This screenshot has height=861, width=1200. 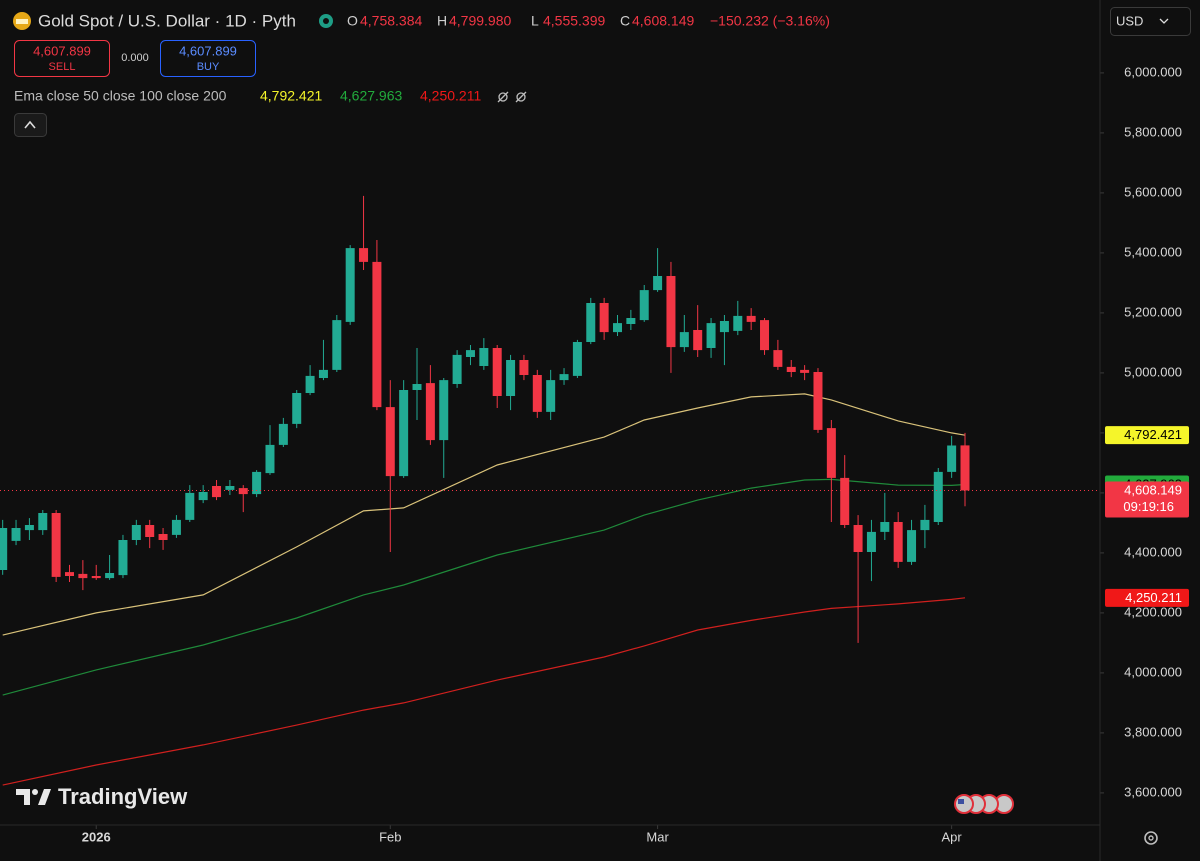 What do you see at coordinates (391, 21) in the screenshot?
I see `ohlc-value: 4,758.384` at bounding box center [391, 21].